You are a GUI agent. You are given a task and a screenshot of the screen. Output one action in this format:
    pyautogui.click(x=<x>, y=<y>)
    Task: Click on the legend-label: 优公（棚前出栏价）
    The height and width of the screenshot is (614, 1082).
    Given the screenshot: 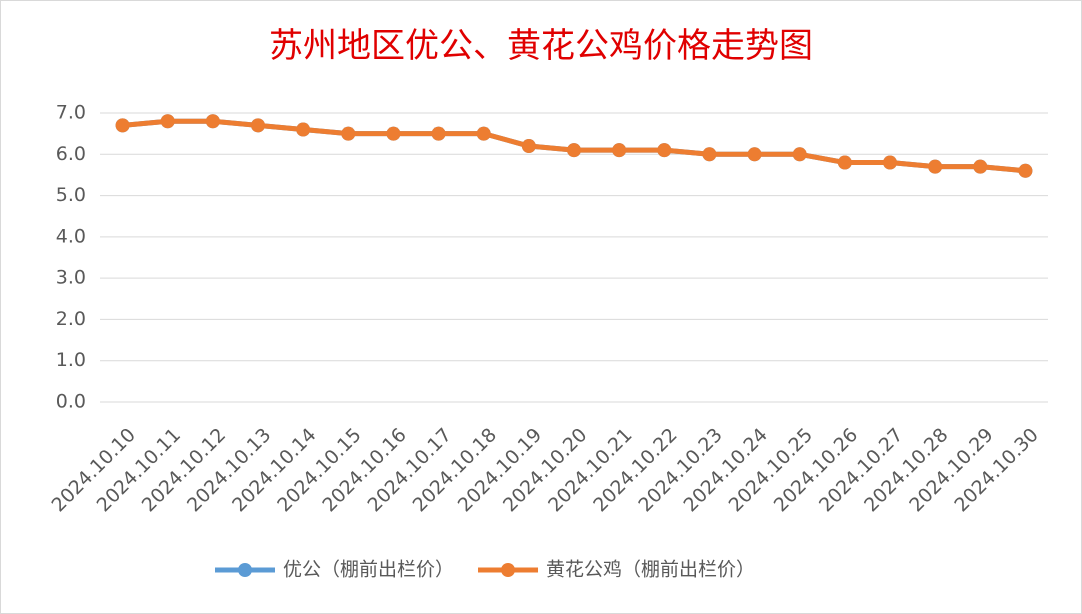 What is the action you would take?
    pyautogui.click(x=368, y=570)
    